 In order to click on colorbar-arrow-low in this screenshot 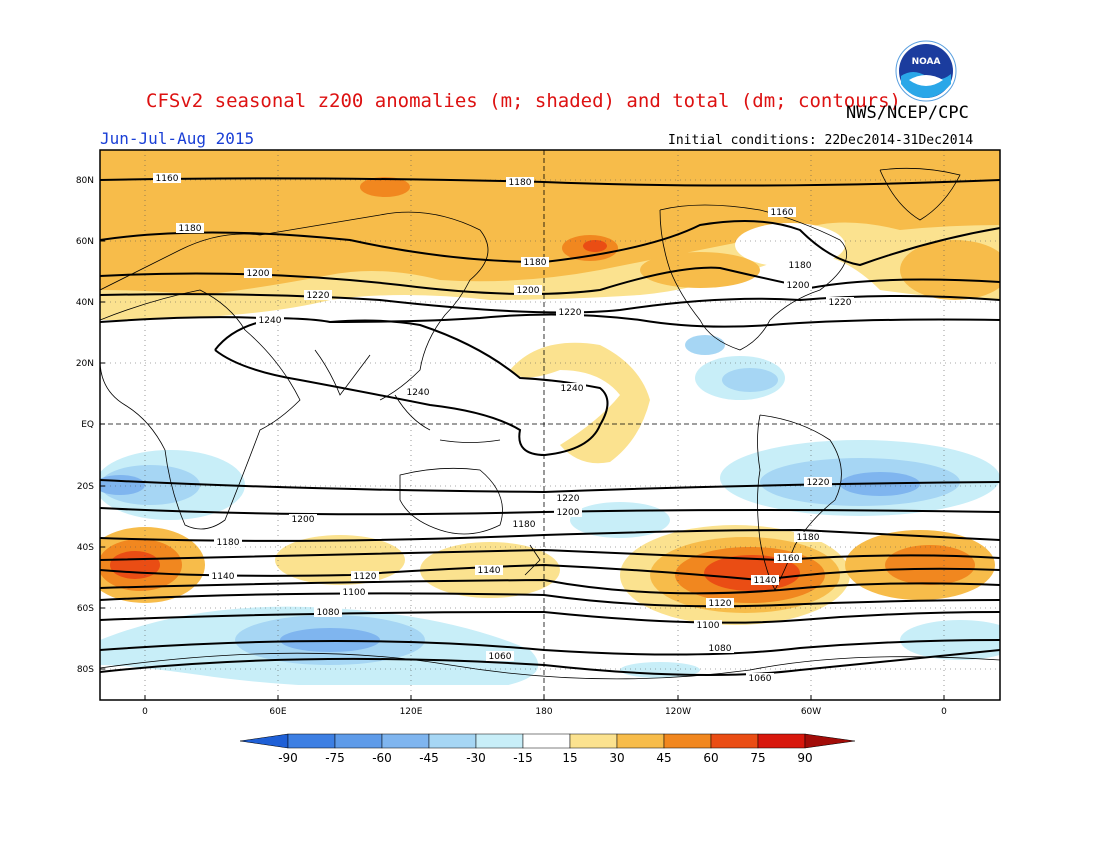, I will do `click(264, 741)`.